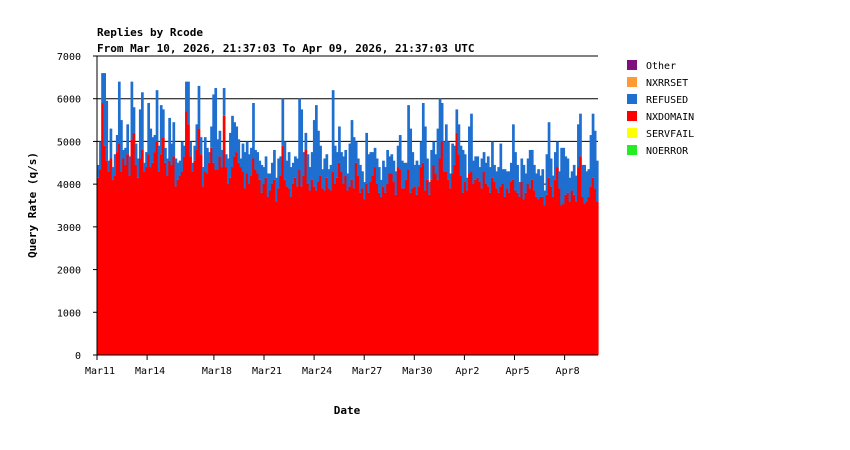  I want to click on x-tick-label: Mar14, so click(150, 371).